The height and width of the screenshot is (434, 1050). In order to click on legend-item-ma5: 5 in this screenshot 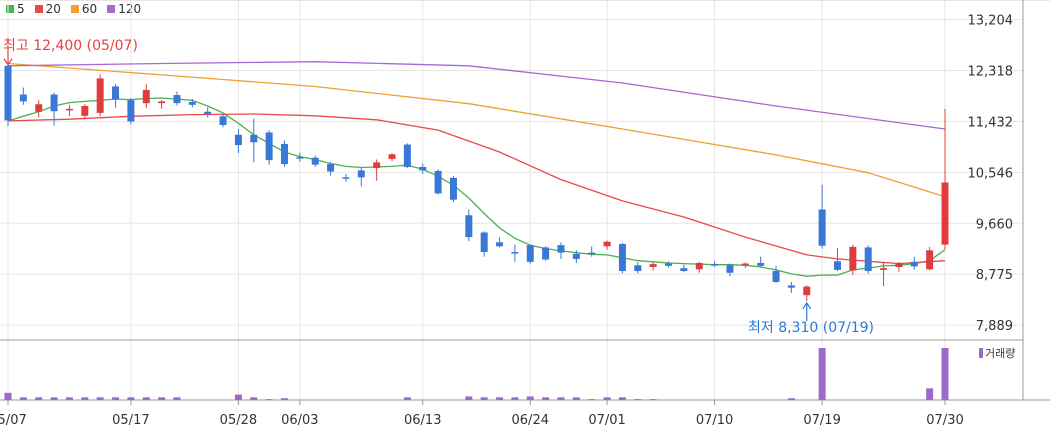, I will do `click(15, 9)`.